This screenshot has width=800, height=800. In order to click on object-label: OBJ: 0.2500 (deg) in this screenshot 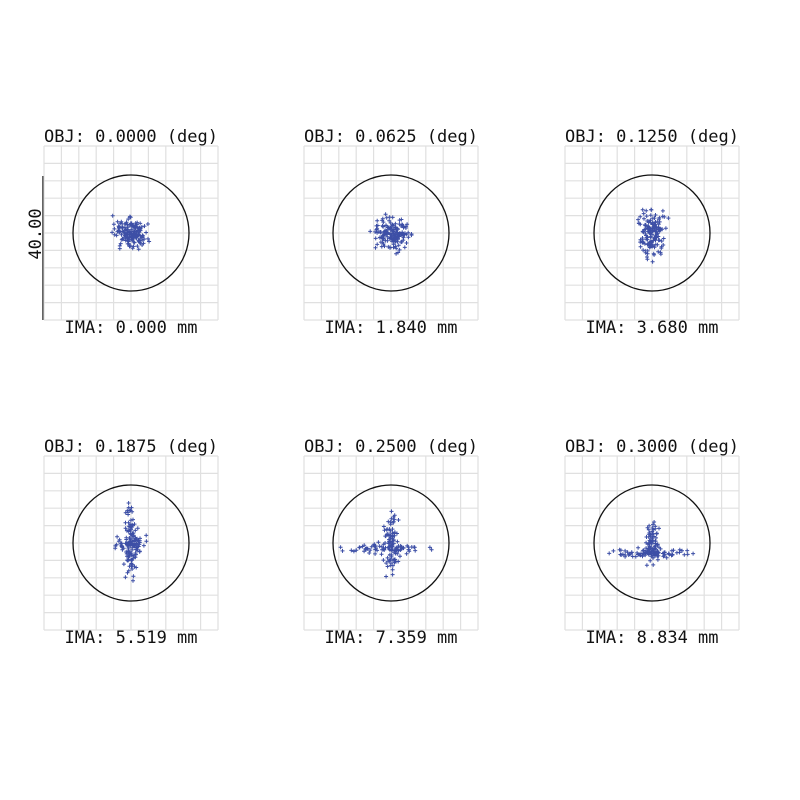, I will do `click(391, 447)`.